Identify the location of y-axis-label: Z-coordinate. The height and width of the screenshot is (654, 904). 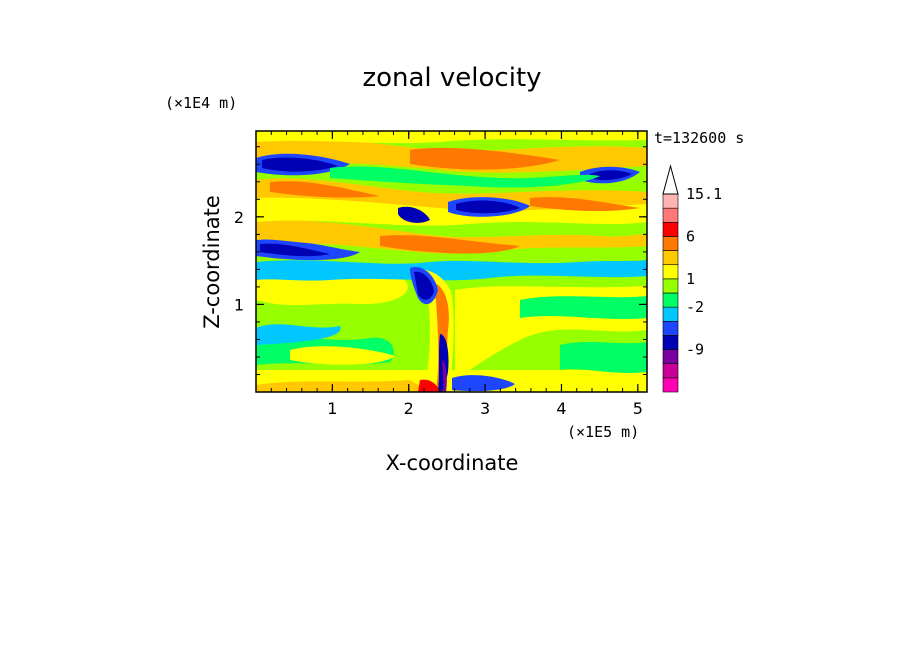
(212, 262).